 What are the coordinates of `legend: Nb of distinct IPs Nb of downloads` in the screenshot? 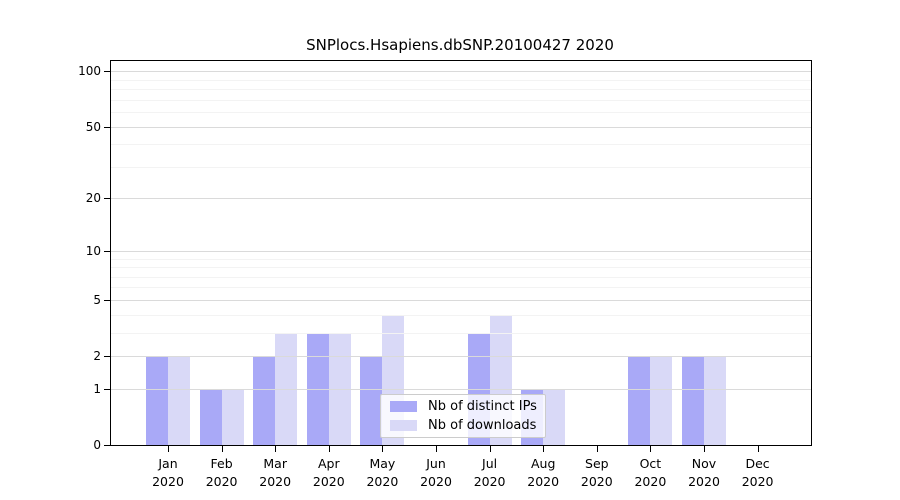 It's located at (463, 416).